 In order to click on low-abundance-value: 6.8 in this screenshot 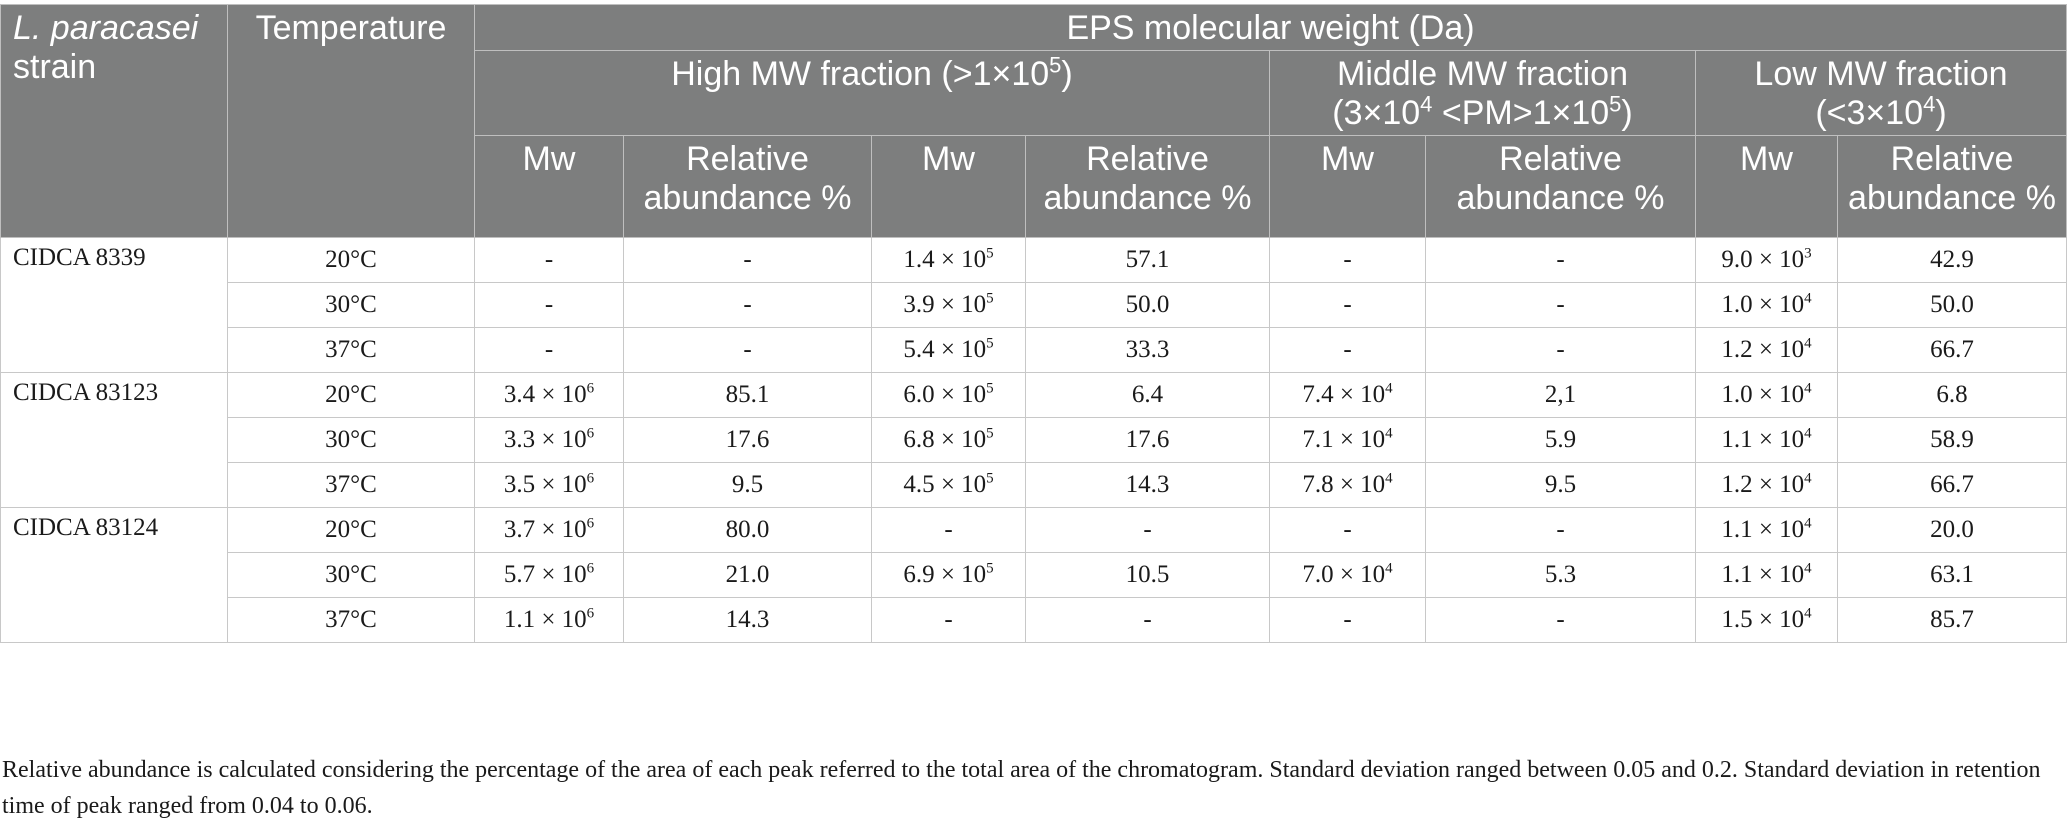, I will do `click(1951, 395)`.